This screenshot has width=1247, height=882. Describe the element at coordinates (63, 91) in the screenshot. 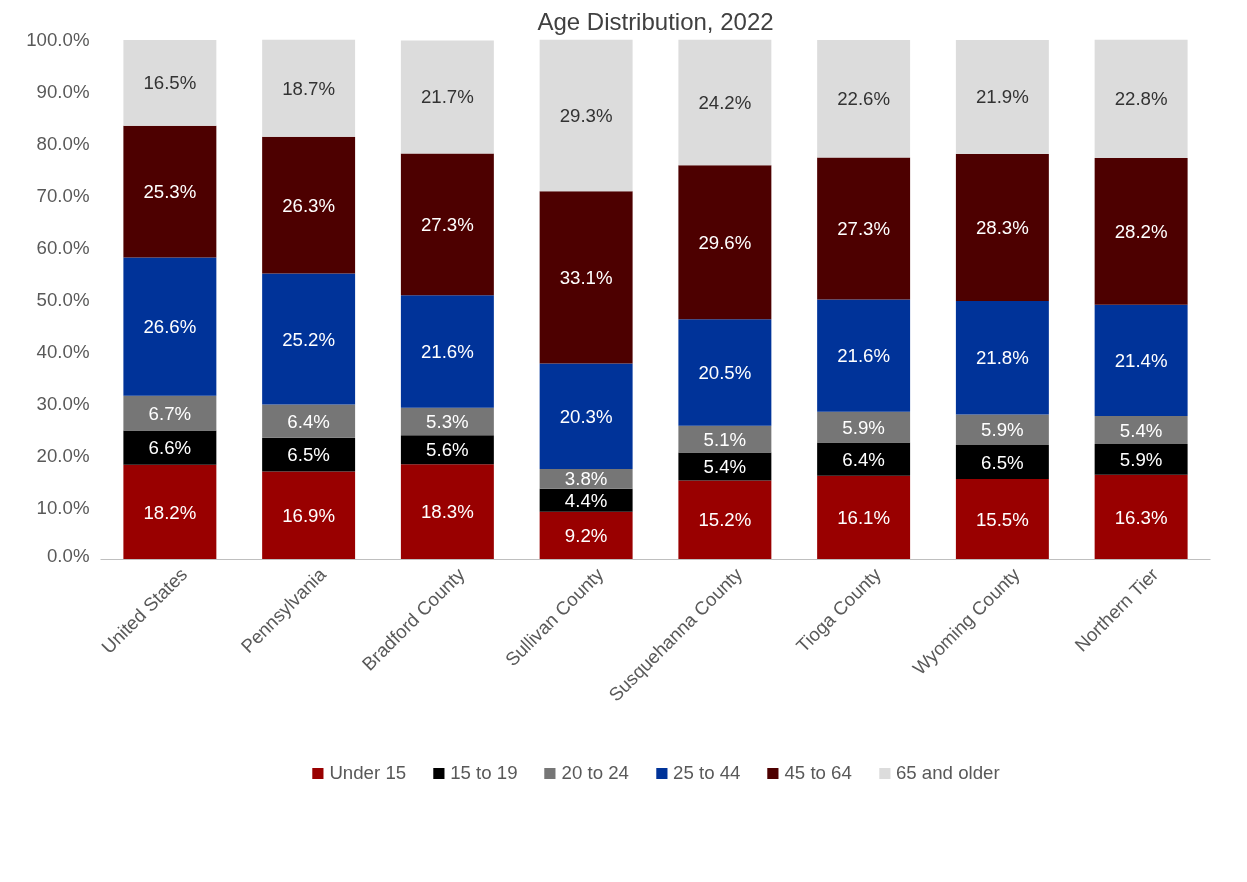

I see `y-tick-label: 90.0%` at that location.